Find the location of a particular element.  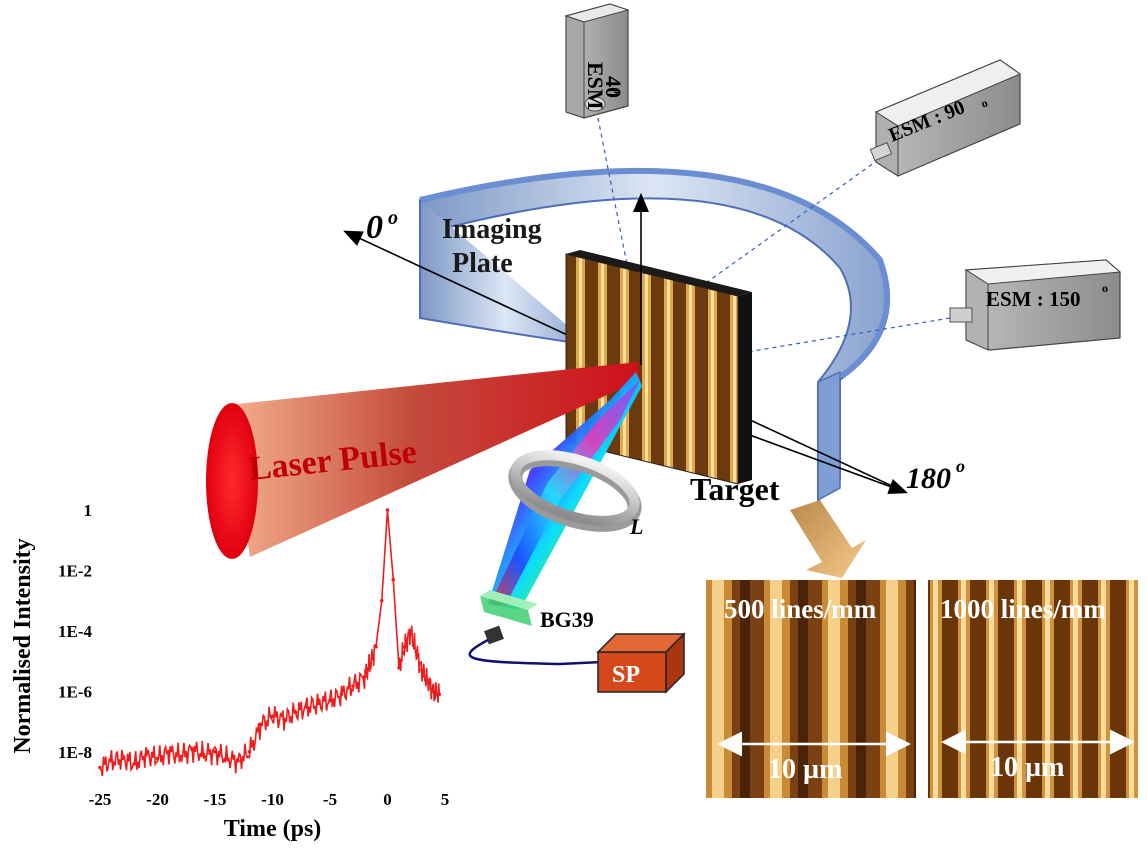

lens is located at coordinates (575, 491).